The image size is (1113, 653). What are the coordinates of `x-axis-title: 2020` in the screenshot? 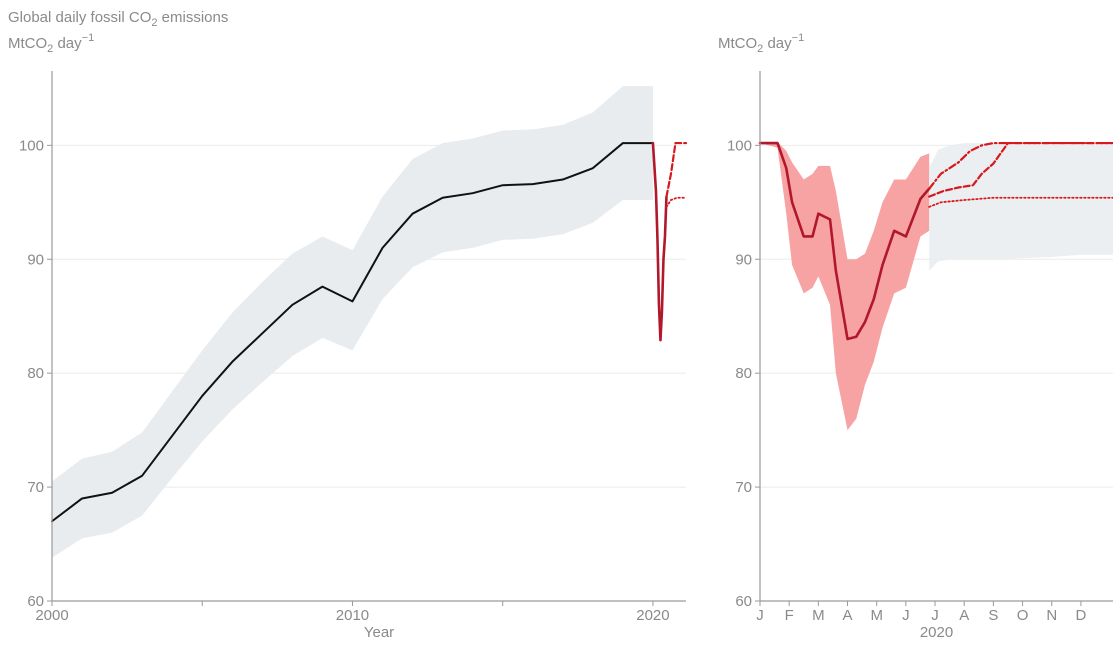 It's located at (936, 632).